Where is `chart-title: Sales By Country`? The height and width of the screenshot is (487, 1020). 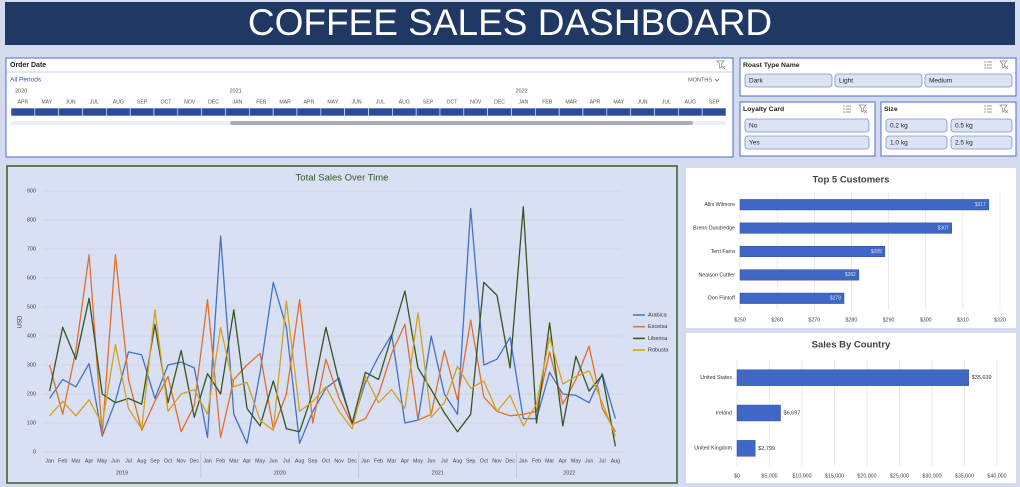
chart-title: Sales By Country is located at coordinates (851, 345).